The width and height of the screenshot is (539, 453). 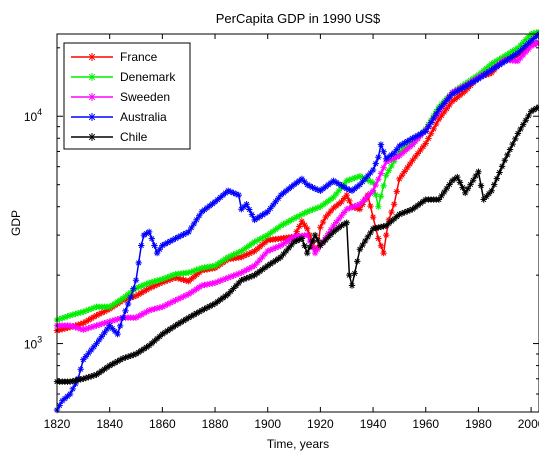 What do you see at coordinates (109, 137) in the screenshot?
I see `legend-item-chile: Chile` at bounding box center [109, 137].